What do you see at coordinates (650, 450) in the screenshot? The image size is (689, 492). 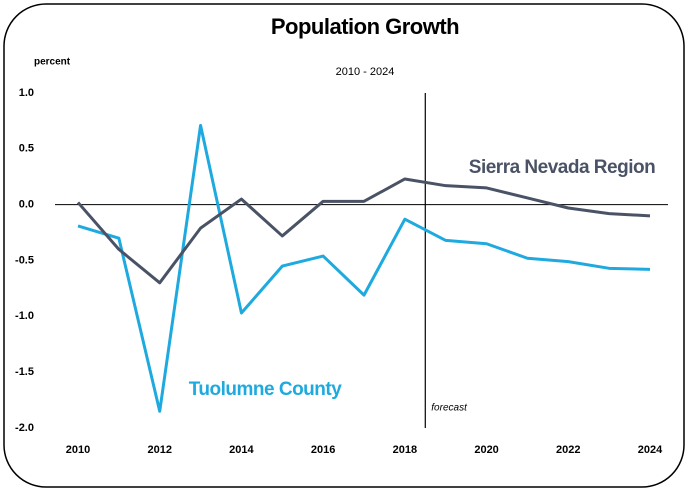 I see `x-tick-label: 2024` at bounding box center [650, 450].